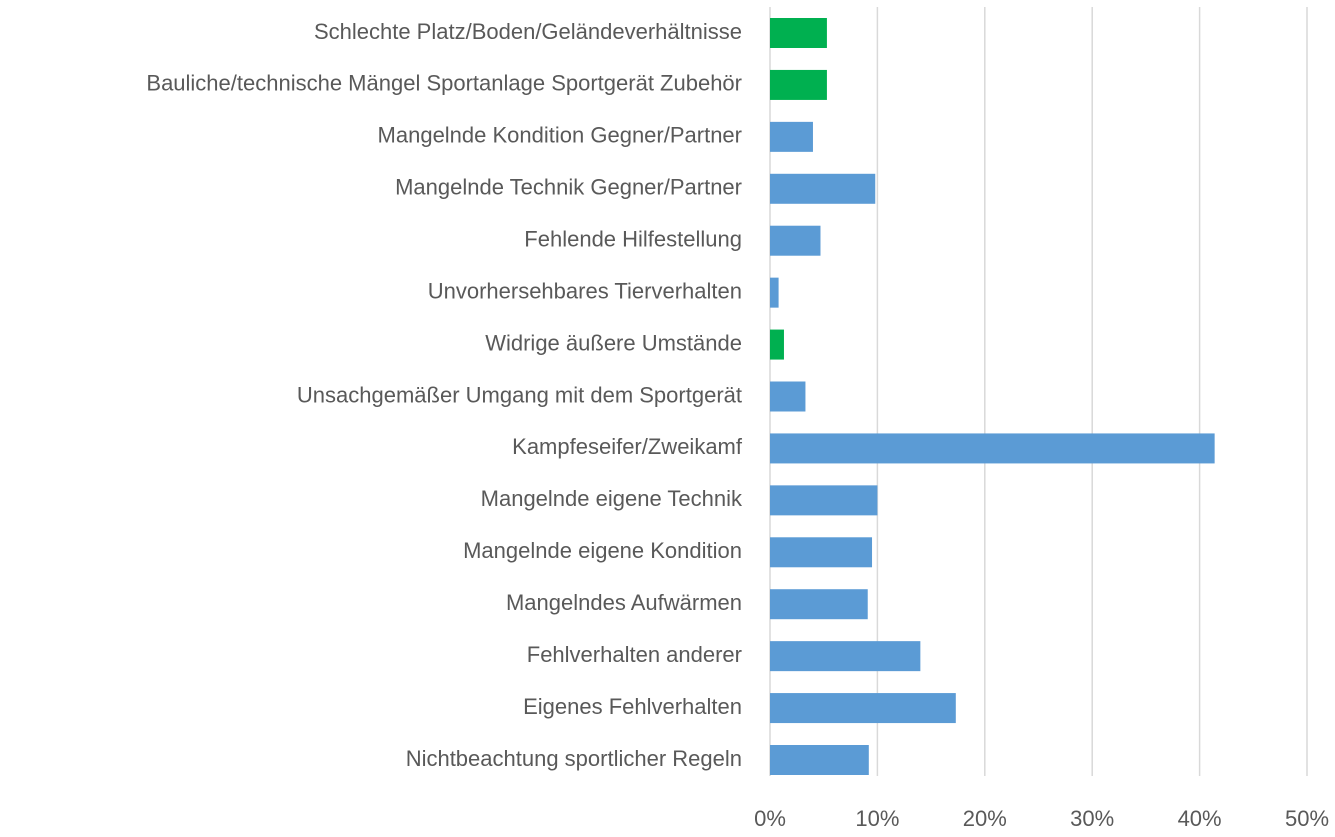 Image resolution: width=1335 pixels, height=837 pixels. I want to click on y-tick-label: Kampfeseifer/Zweikamf, so click(627, 446).